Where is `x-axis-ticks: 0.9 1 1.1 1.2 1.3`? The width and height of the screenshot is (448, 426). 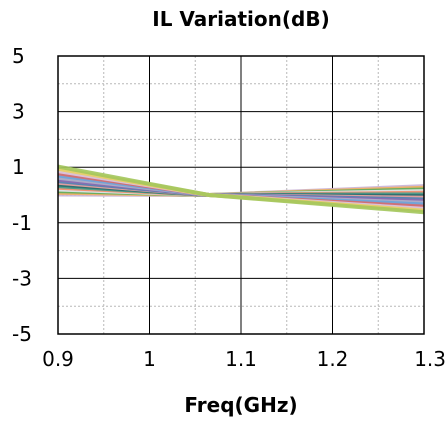
x-axis-ticks: 0.9 1 1.1 1.2 1.3 is located at coordinates (244, 359).